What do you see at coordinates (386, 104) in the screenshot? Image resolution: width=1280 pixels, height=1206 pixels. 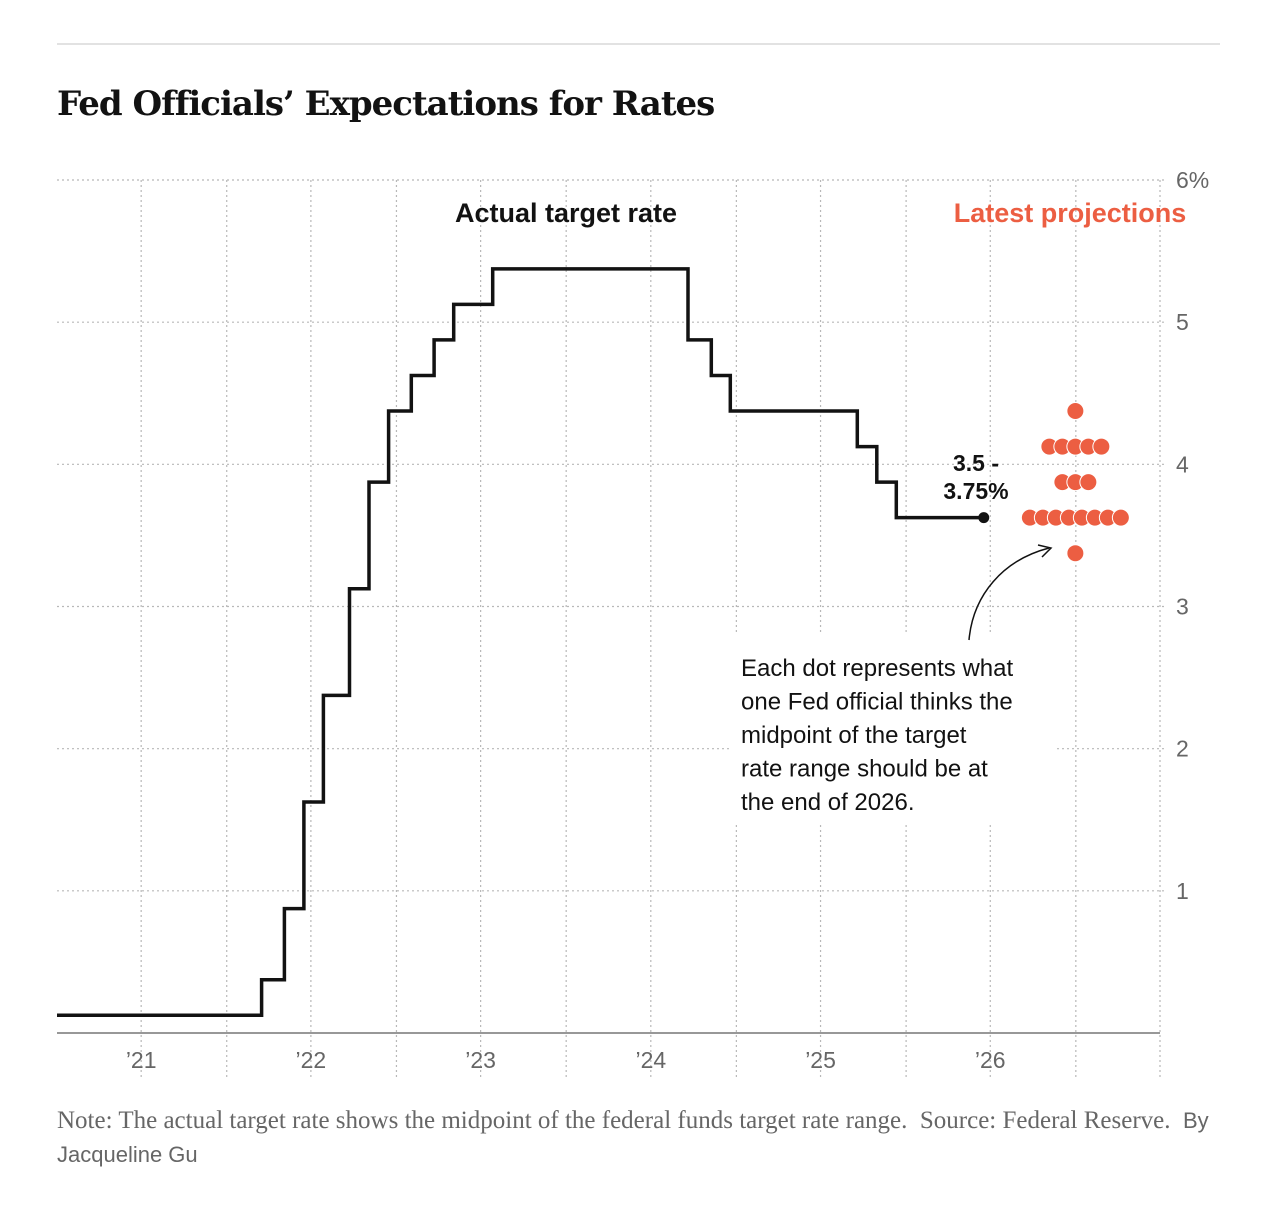 I see `chart-title: Fed Officials’ Expectations for Rates` at bounding box center [386, 104].